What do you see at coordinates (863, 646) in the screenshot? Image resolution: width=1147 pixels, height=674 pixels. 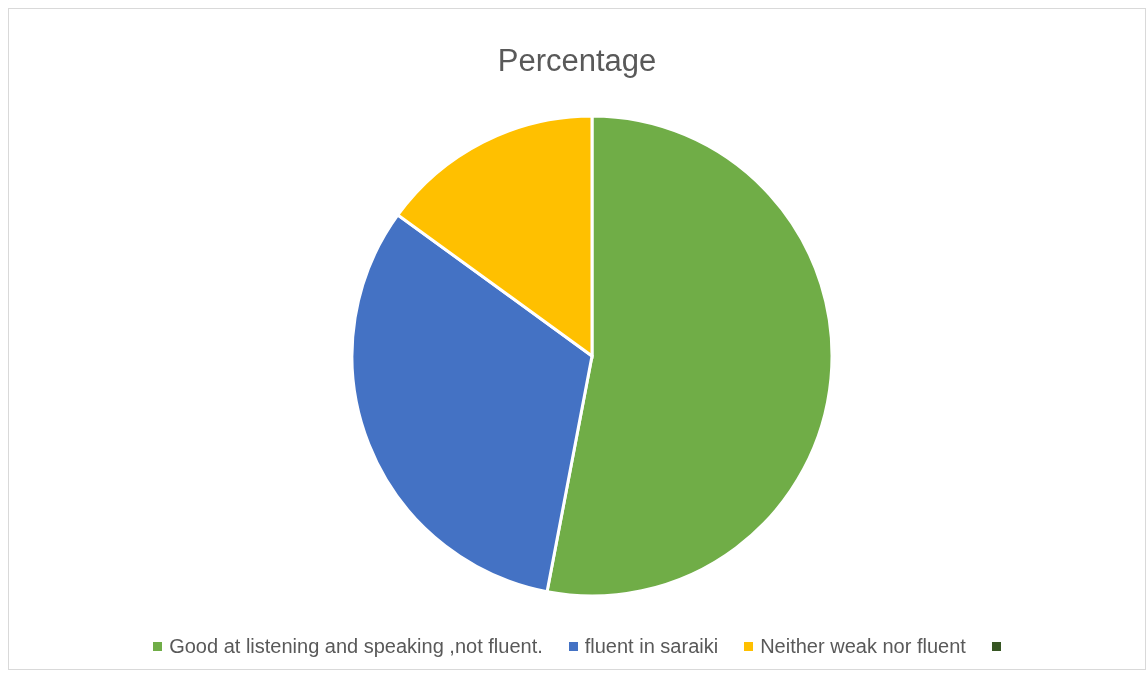 I see `legend-label: Neither weak nor fluent` at bounding box center [863, 646].